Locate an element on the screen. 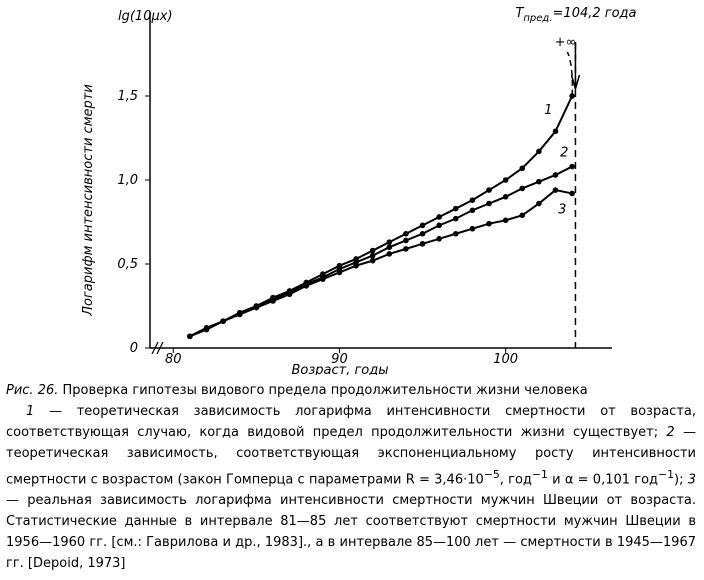 This screenshot has width=704, height=580. caption-text: −5 is located at coordinates (491, 474).